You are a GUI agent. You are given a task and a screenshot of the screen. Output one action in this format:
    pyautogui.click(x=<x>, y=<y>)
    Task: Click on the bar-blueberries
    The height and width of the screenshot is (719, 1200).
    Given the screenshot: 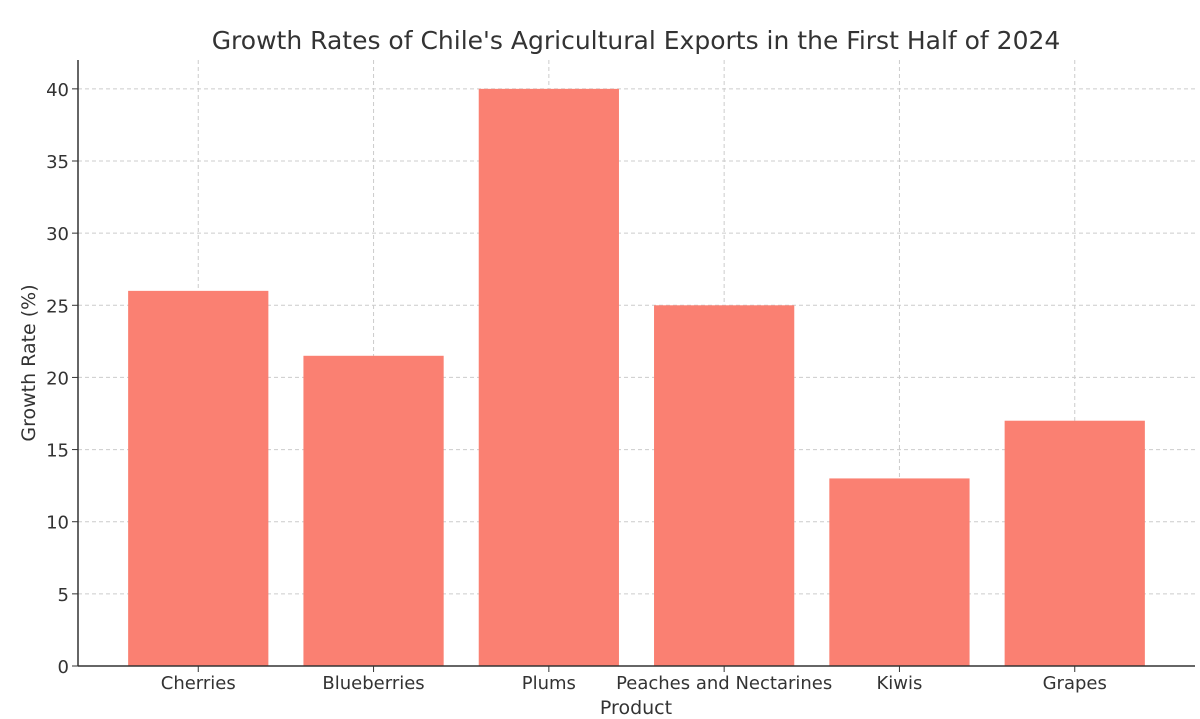 What is the action you would take?
    pyautogui.click(x=373, y=510)
    